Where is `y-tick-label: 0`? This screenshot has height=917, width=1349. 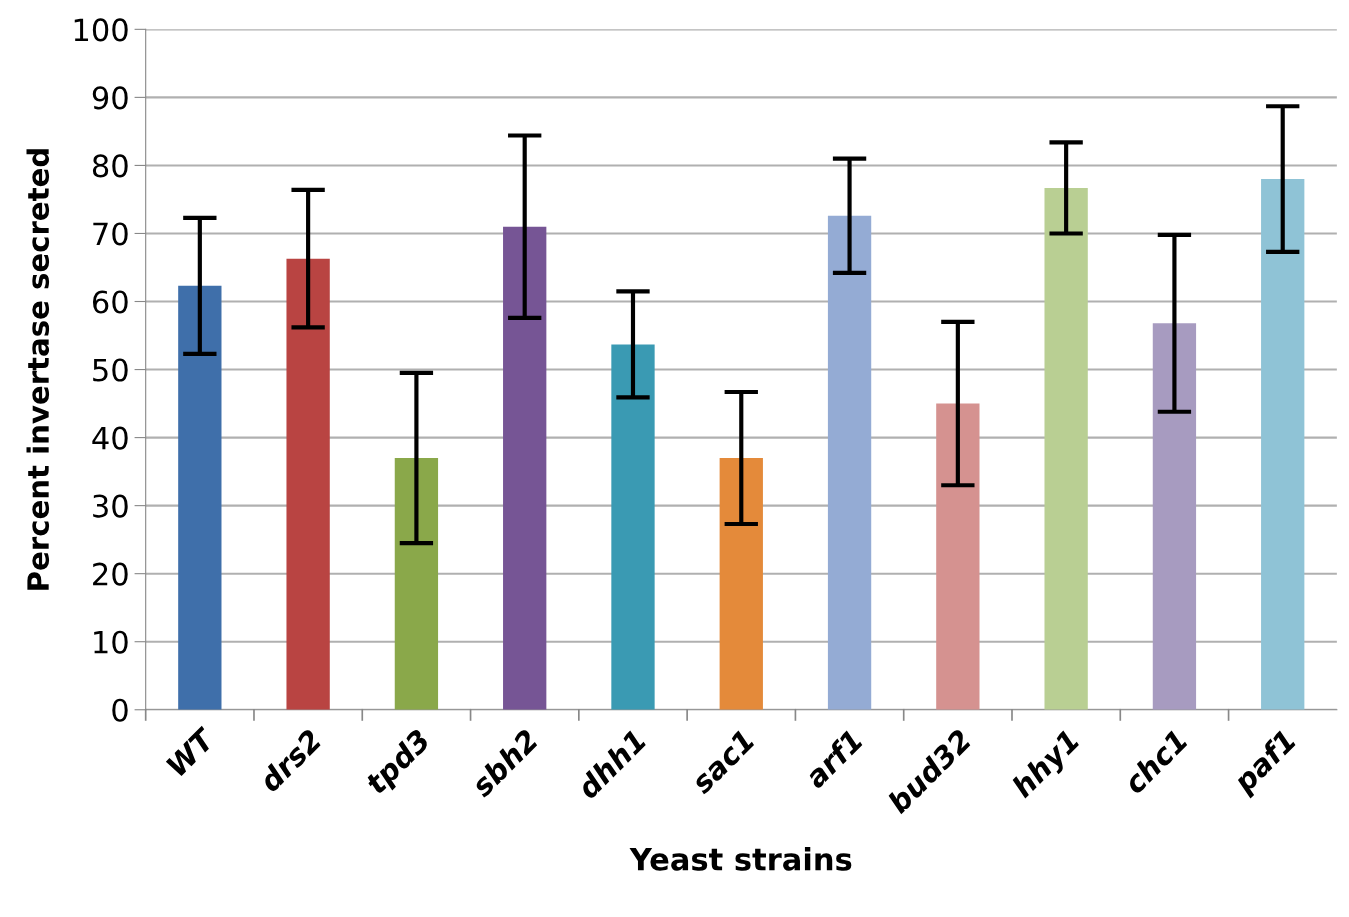
y-tick-label: 0 is located at coordinates (120, 710).